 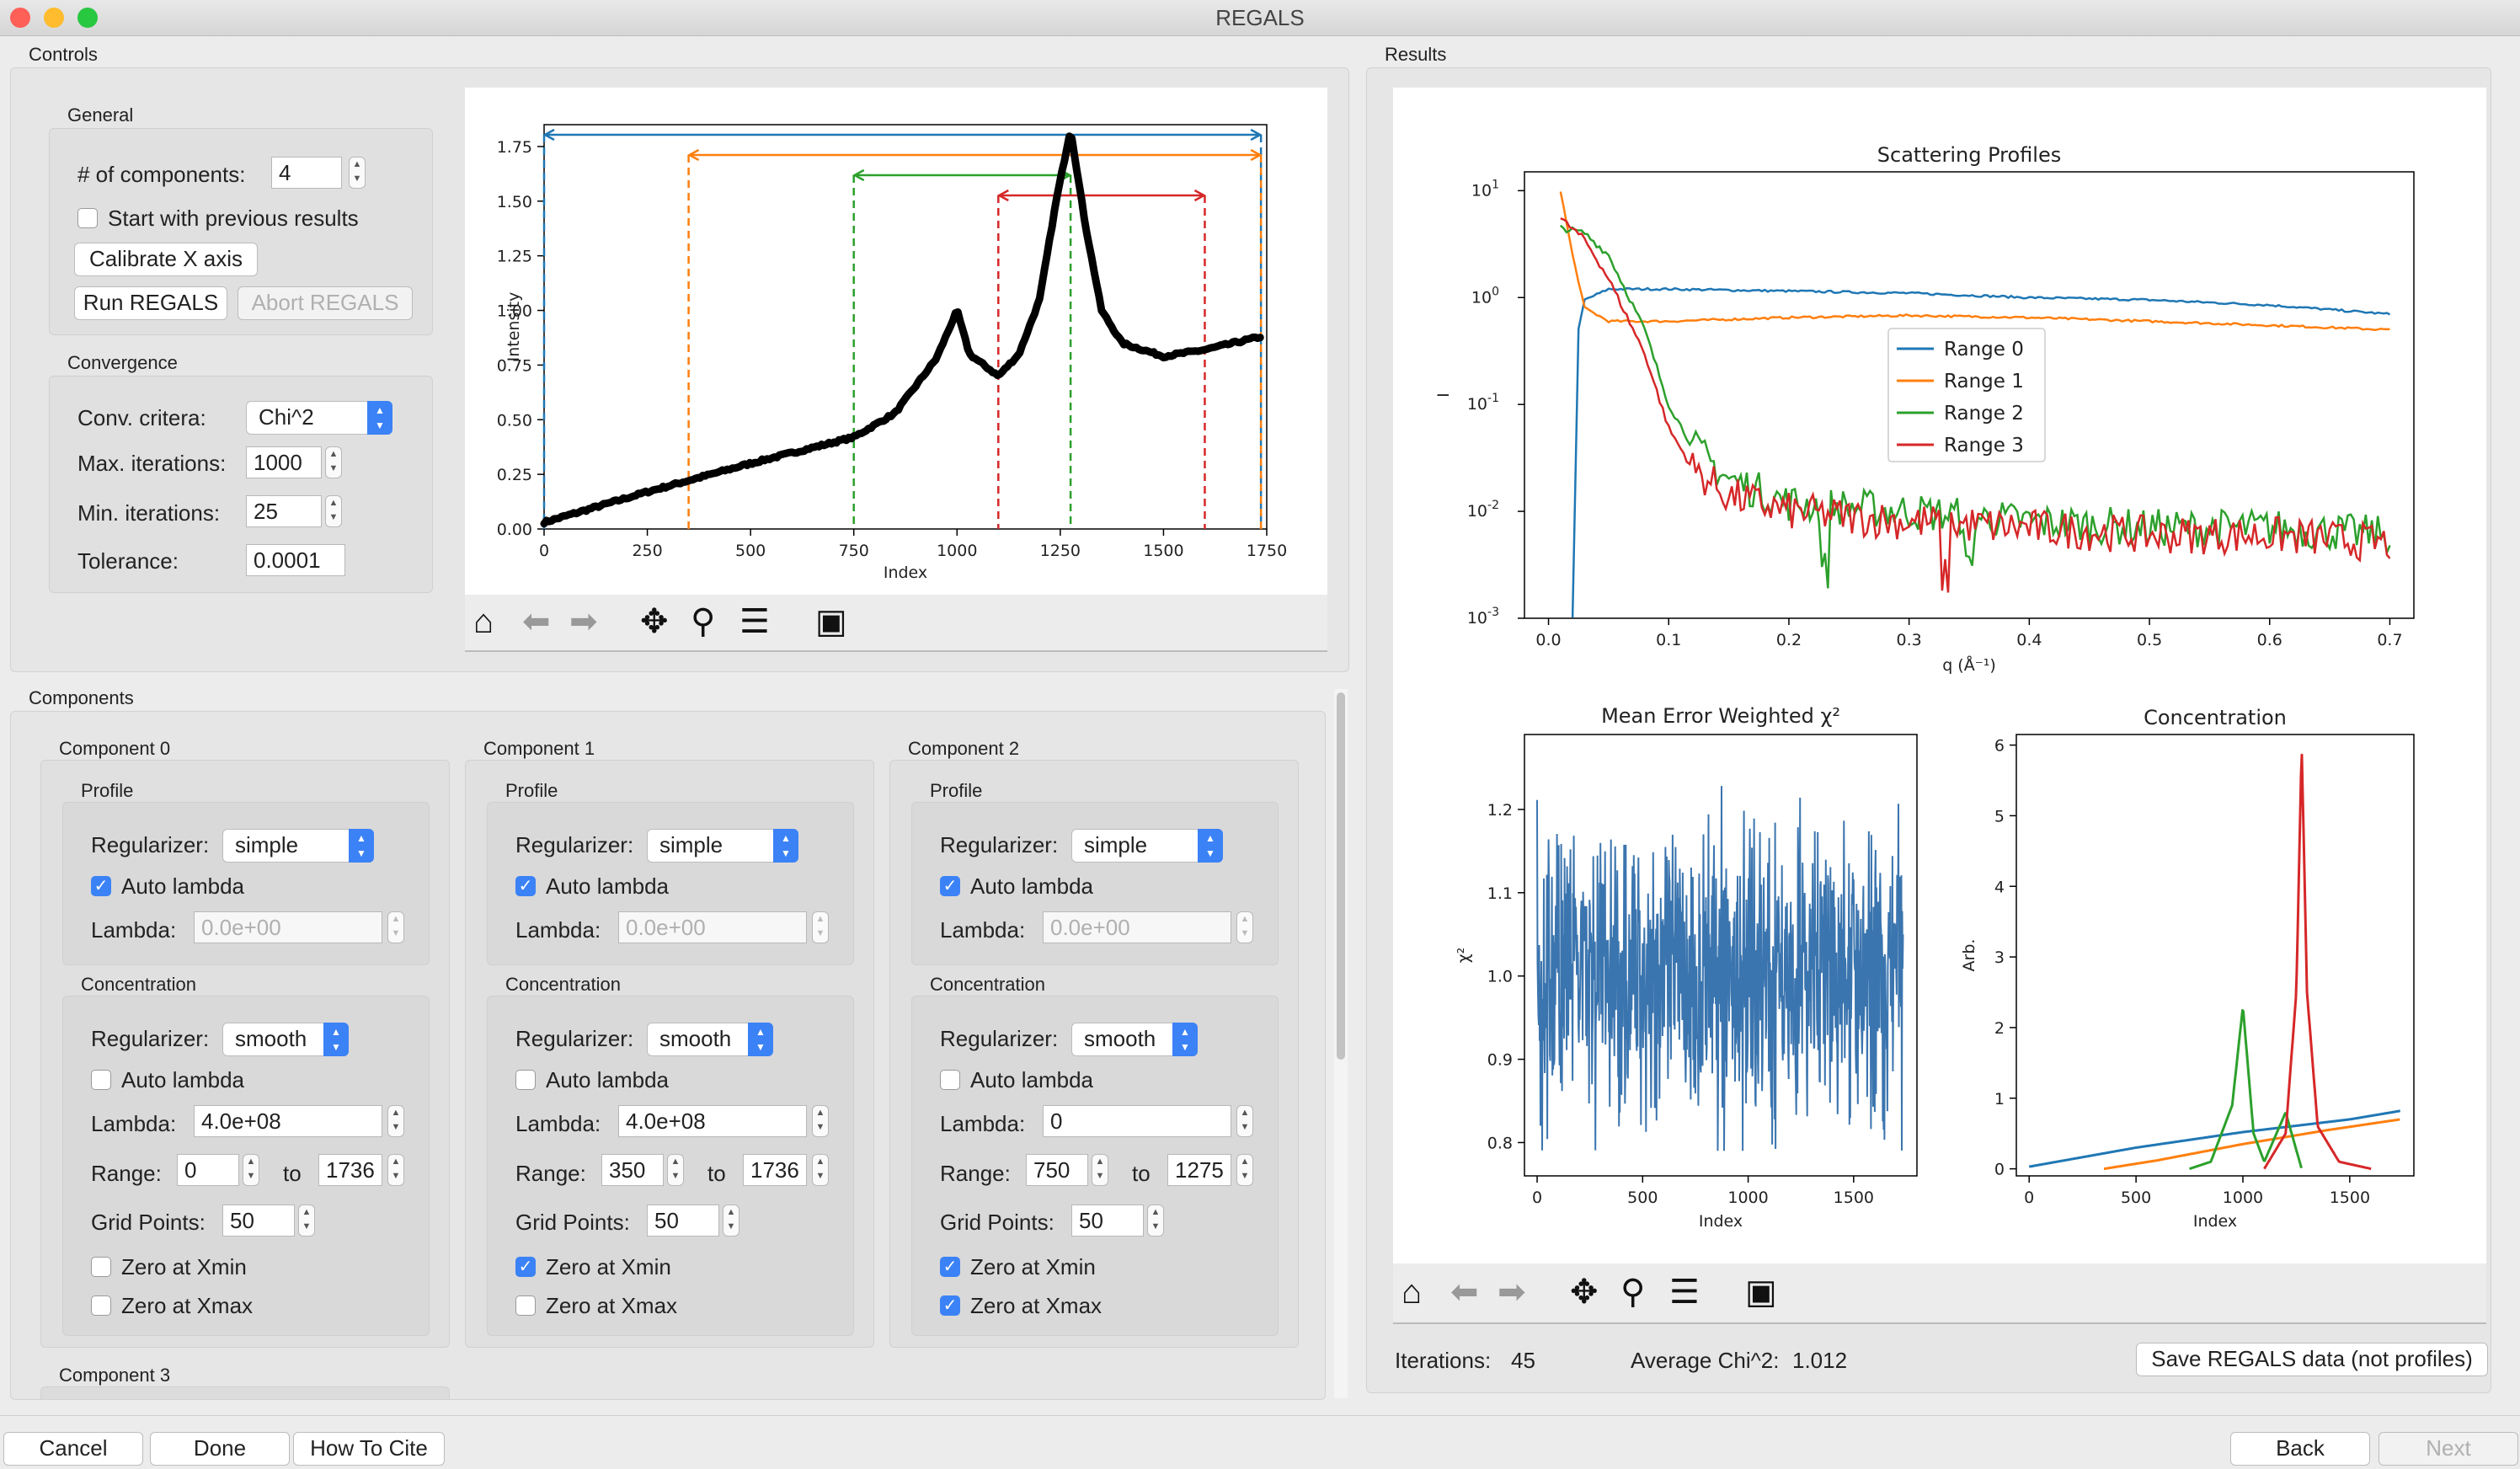 What do you see at coordinates (1137, 1121) in the screenshot?
I see `component-2-conc-lambda-input: 0` at bounding box center [1137, 1121].